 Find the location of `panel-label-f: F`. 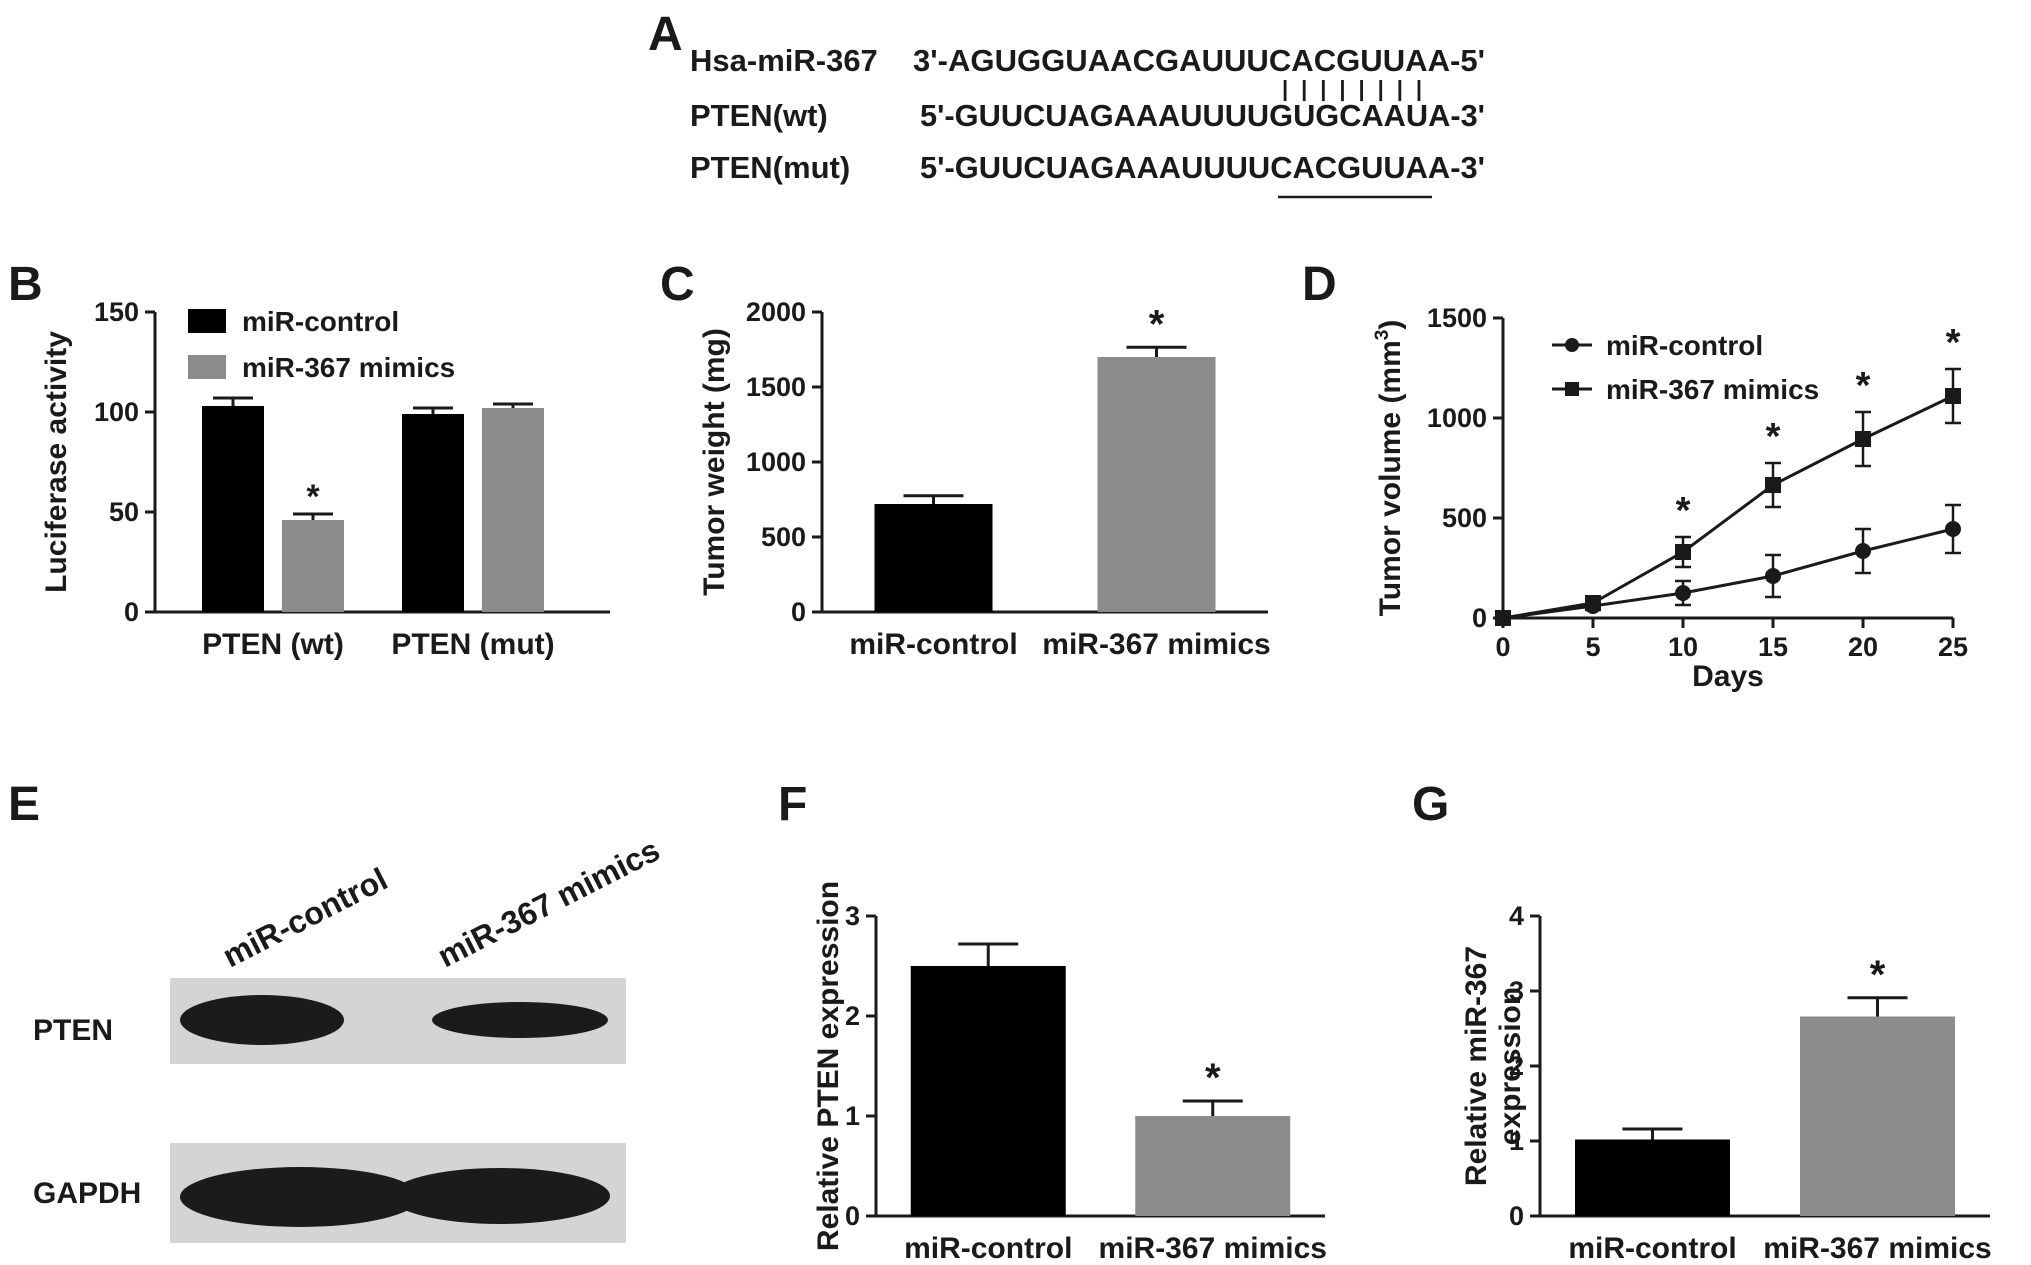

panel-label-f: F is located at coordinates (792, 804).